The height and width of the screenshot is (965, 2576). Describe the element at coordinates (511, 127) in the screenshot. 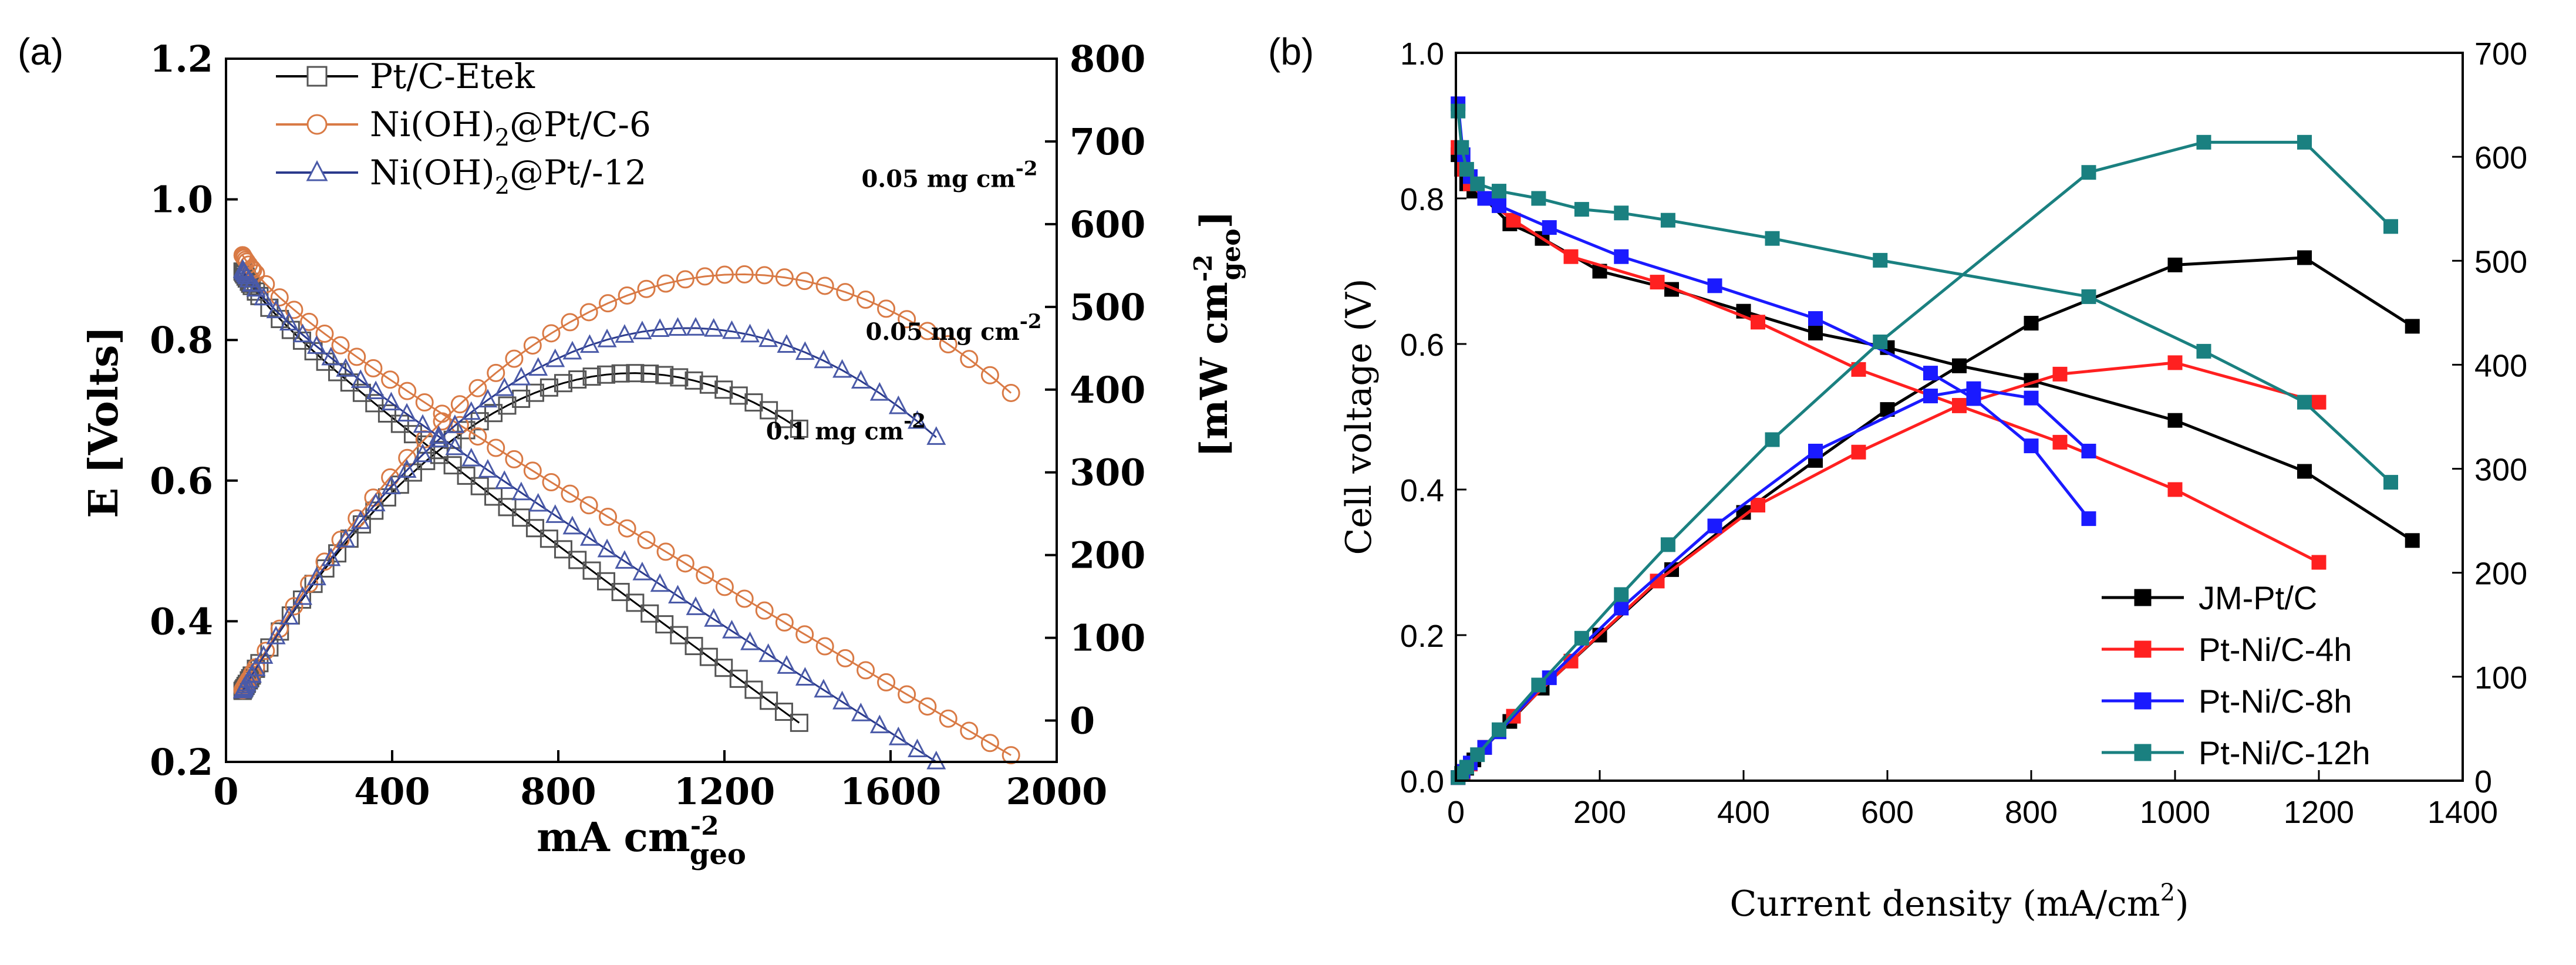

I see `legend-label: Ni(OH)2@Pt/C-6` at that location.